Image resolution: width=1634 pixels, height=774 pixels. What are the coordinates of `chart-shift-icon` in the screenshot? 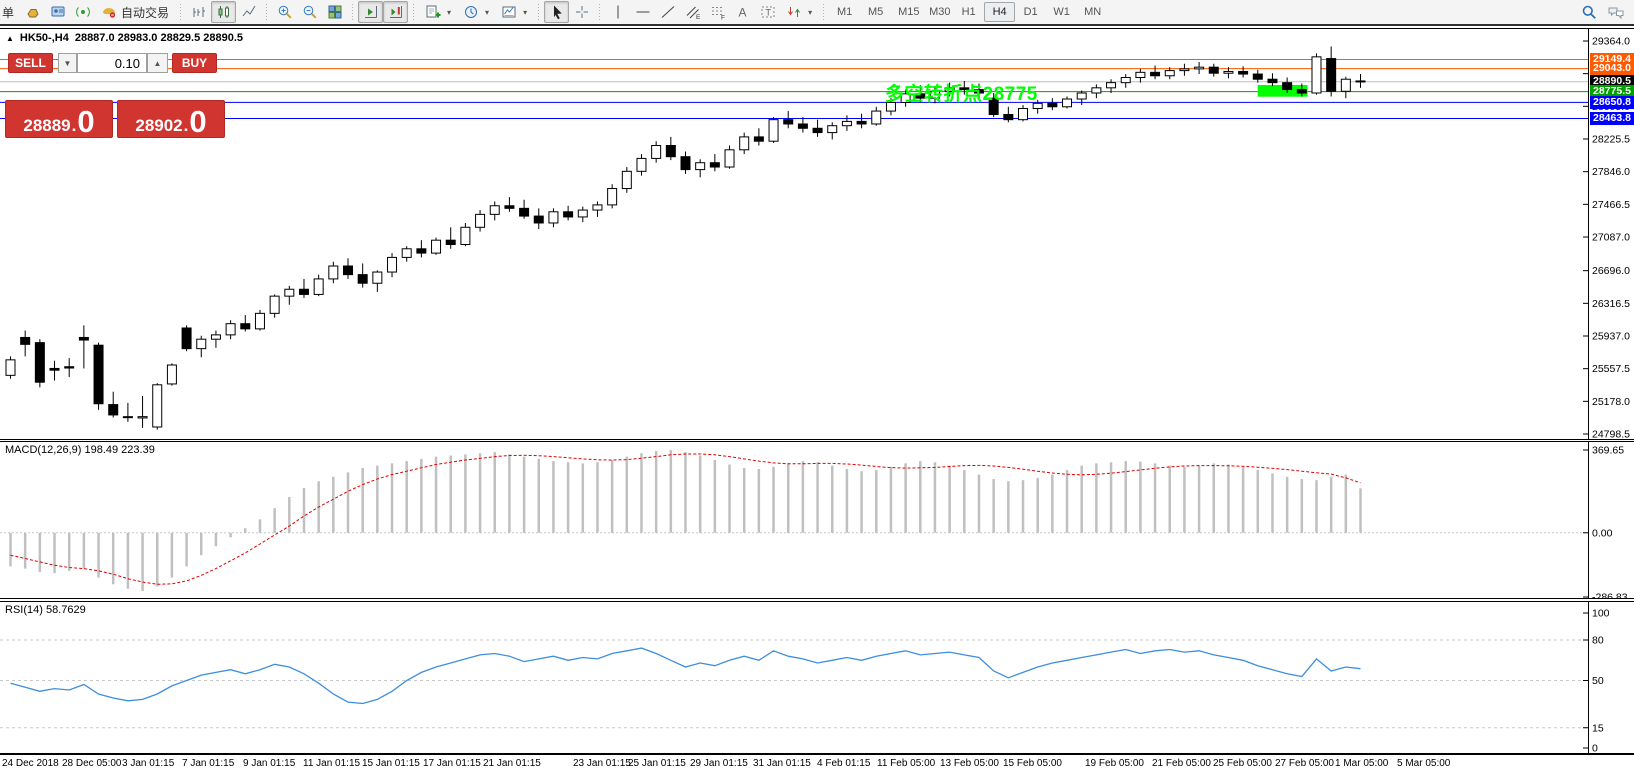 It's located at (395, 12).